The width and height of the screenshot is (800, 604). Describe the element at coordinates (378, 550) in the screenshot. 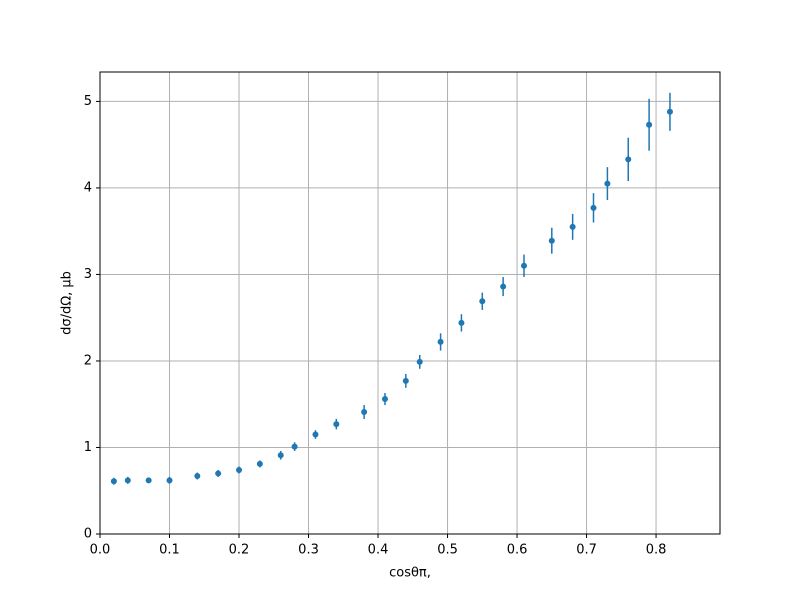

I see `x-tick-label: 0.4` at that location.